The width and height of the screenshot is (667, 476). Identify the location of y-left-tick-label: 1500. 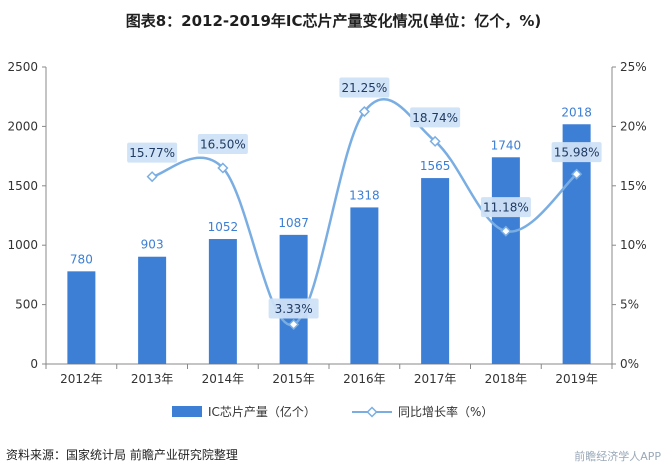
(22, 186).